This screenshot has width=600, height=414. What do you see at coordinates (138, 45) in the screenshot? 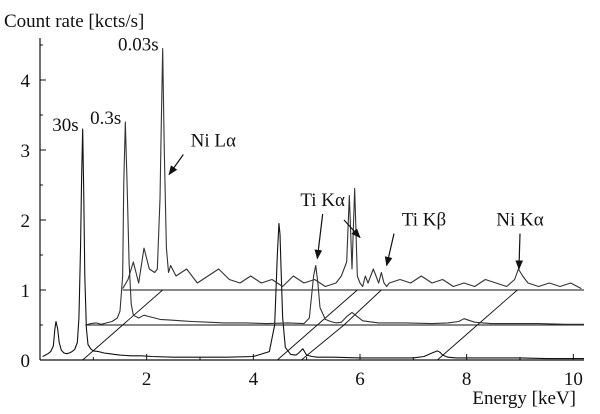
I see `series-label: 0.03s` at bounding box center [138, 45].